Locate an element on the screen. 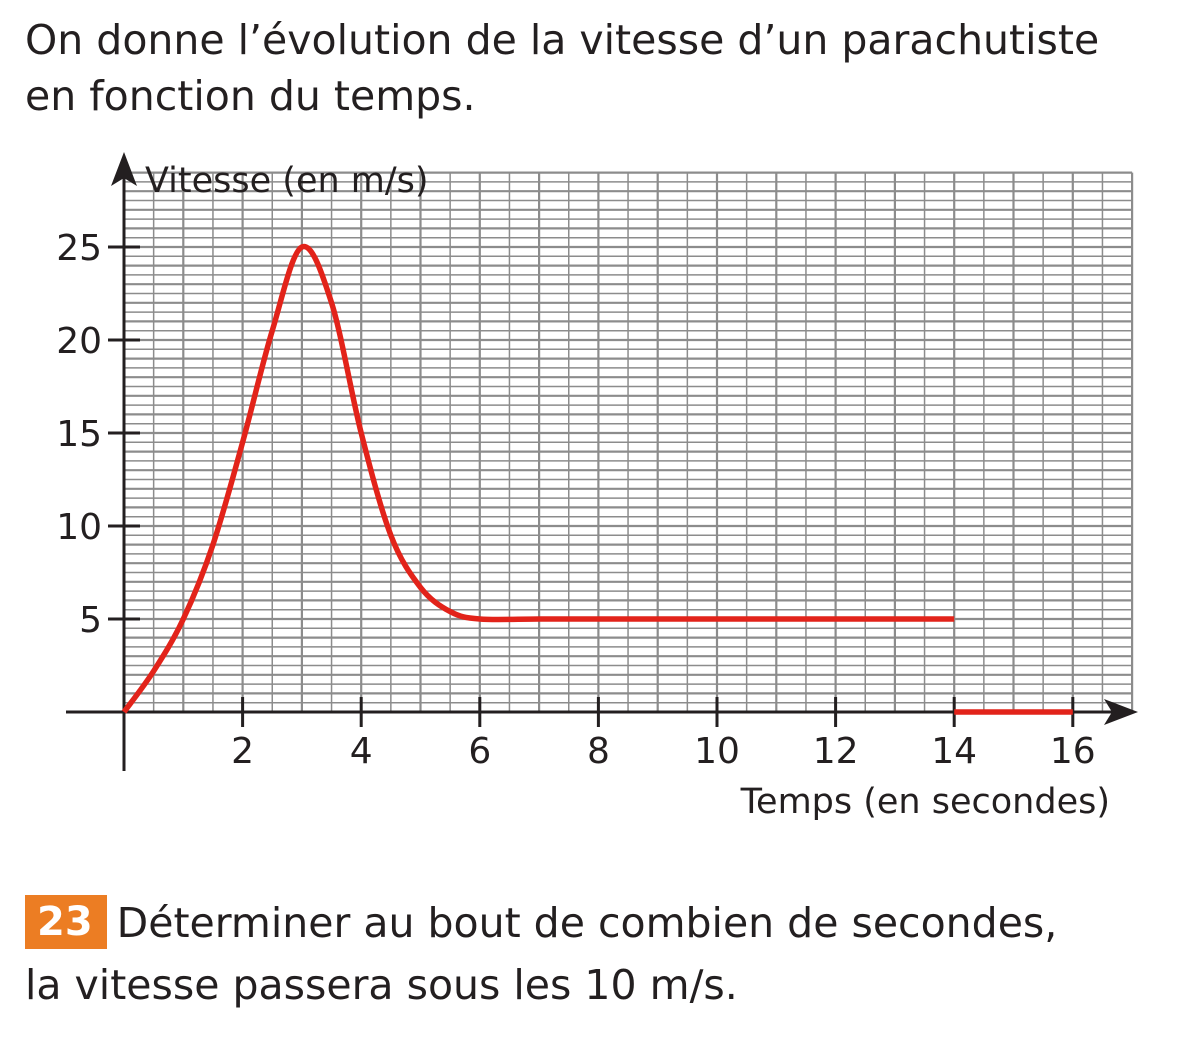  x-axis-label: Temps (en secondes) is located at coordinates (925, 802).